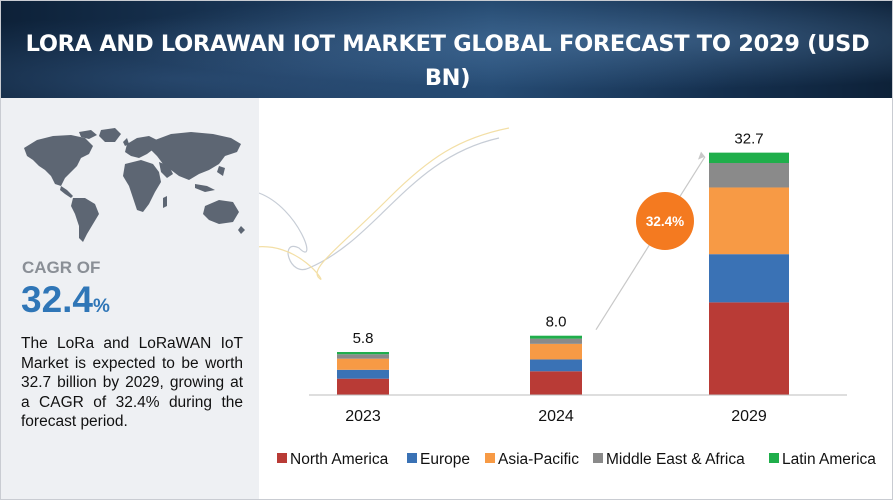  What do you see at coordinates (363, 338) in the screenshot?
I see `total-label-2023: 5.8` at bounding box center [363, 338].